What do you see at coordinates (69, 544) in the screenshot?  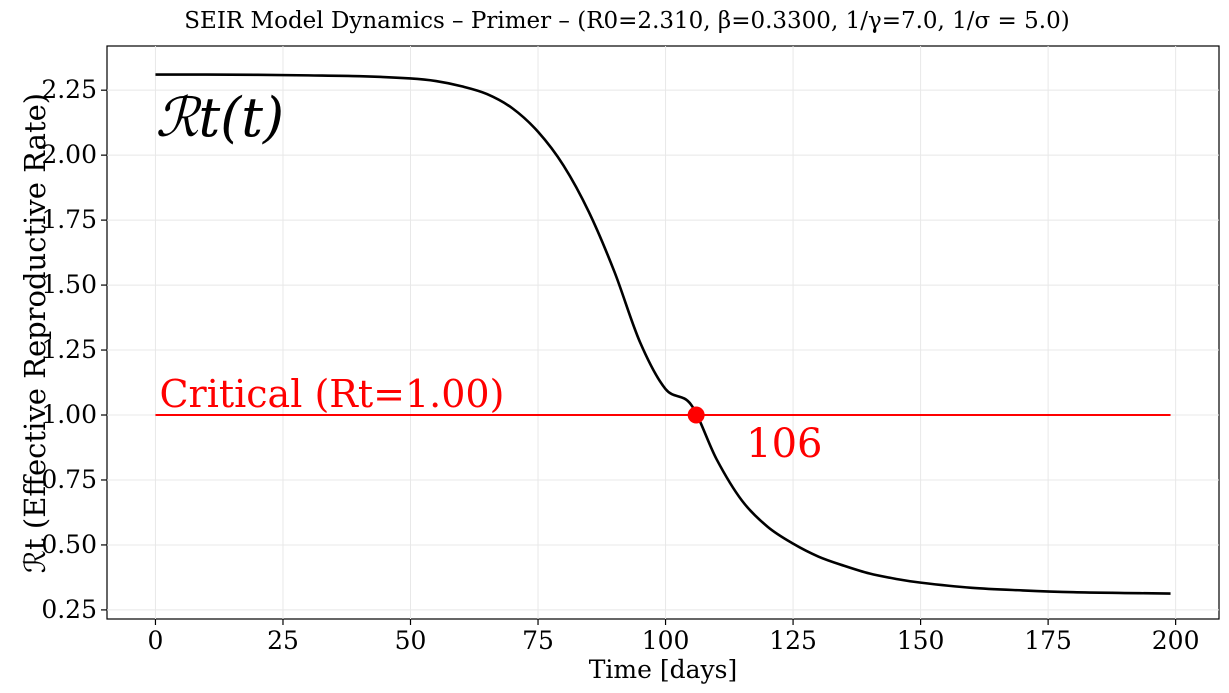 I see `y-tick-label: 0.50` at bounding box center [69, 544].